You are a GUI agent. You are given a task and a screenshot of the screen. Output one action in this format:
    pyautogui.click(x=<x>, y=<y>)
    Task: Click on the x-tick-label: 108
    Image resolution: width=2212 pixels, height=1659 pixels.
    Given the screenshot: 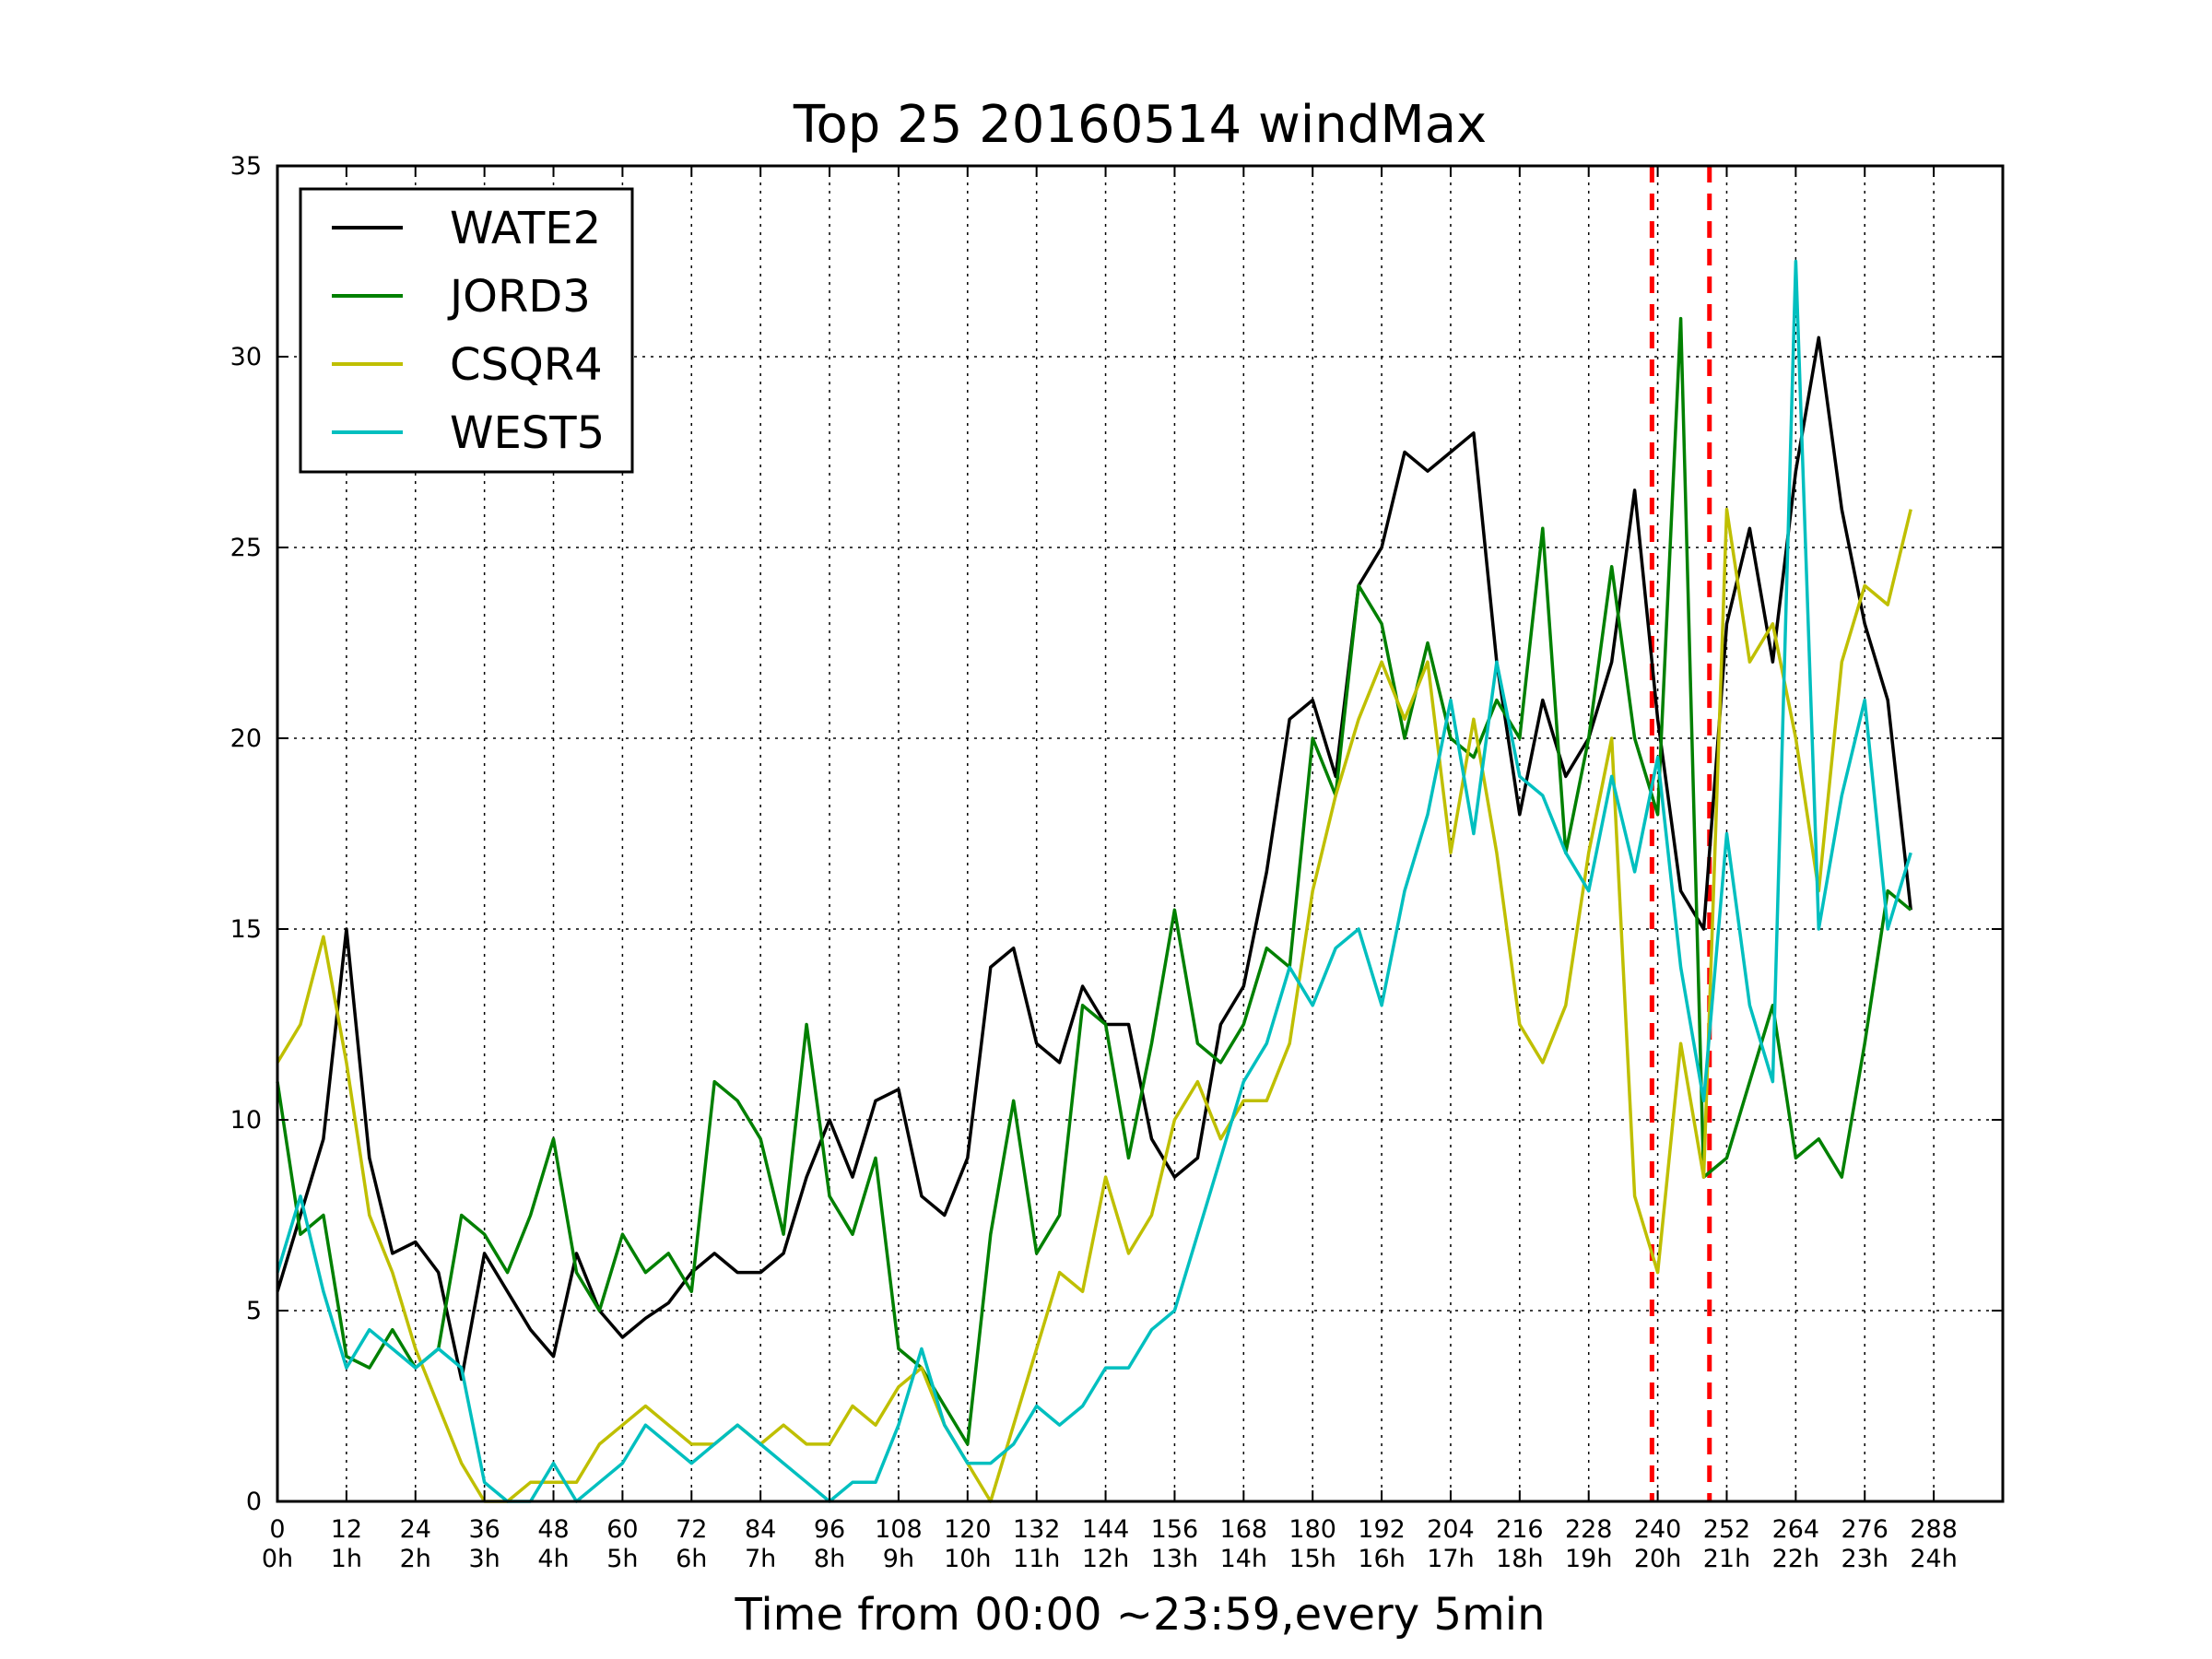 What is the action you would take?
    pyautogui.click(x=899, y=1529)
    